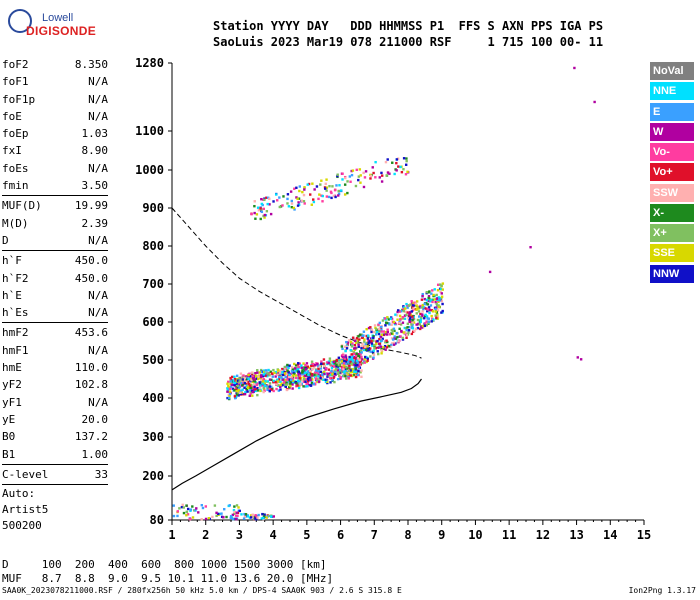 The image size is (700, 600). I want to click on logo-lowell-text: Lowell, so click(58, 18).